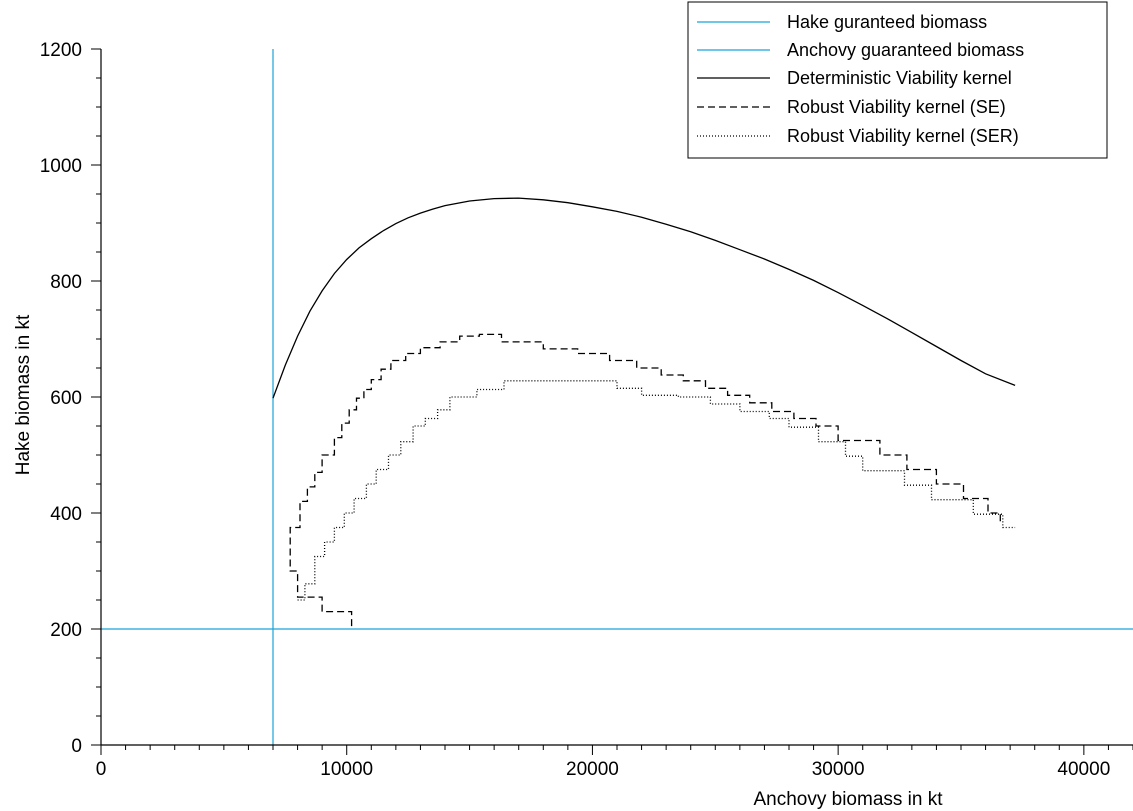 The width and height of the screenshot is (1133, 811). I want to click on legend-label-hake-guaranteed: Hake guranteed biomass, so click(887, 22).